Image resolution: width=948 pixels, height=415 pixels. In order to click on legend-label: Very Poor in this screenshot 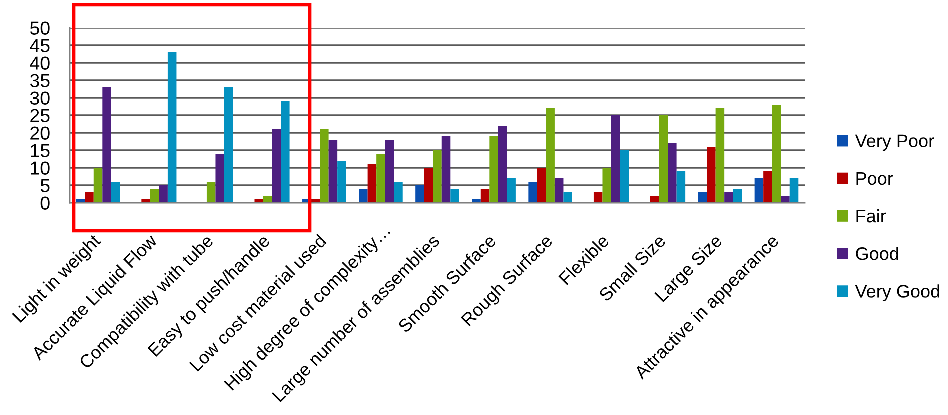, I will do `click(894, 143)`.